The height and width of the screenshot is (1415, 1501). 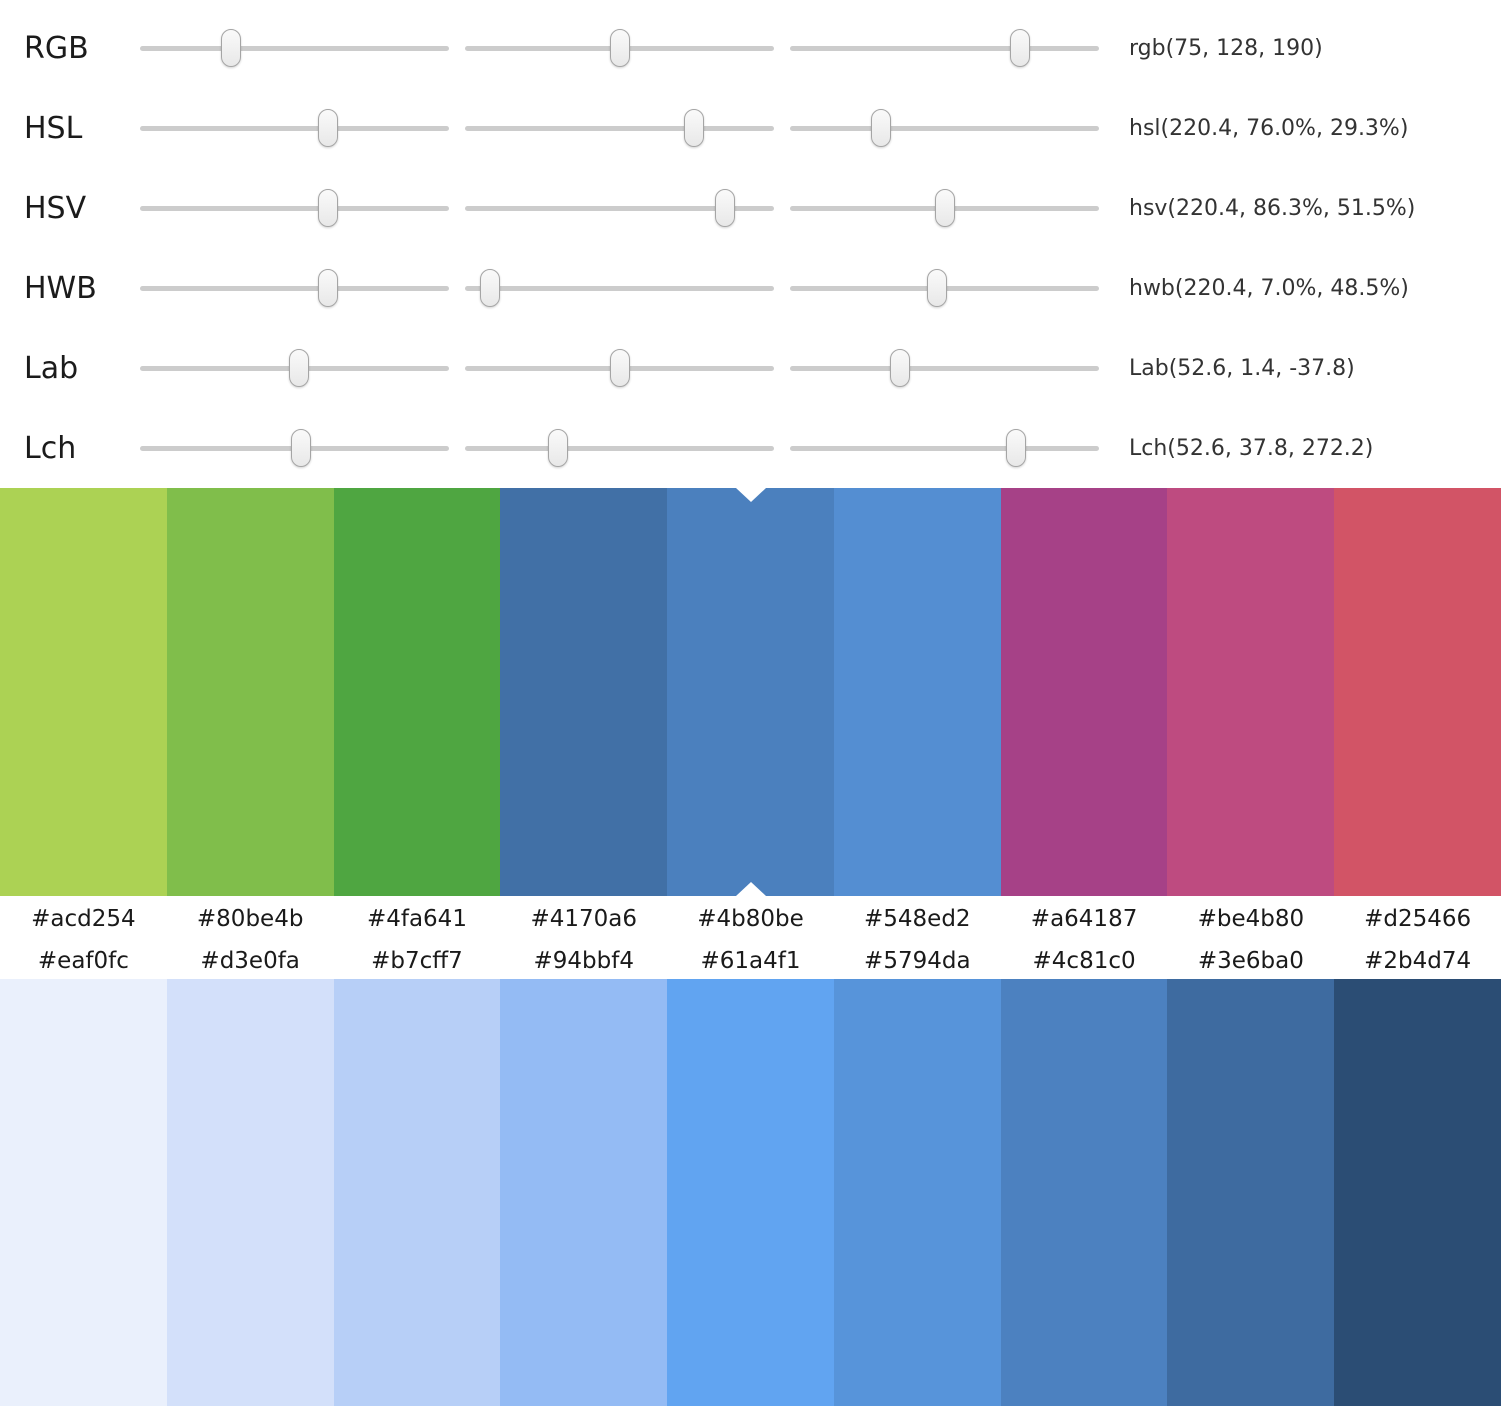 I want to click on slider-row-lch: Lch Lch(52.6, 37.8, 272.2), so click(x=750, y=448).